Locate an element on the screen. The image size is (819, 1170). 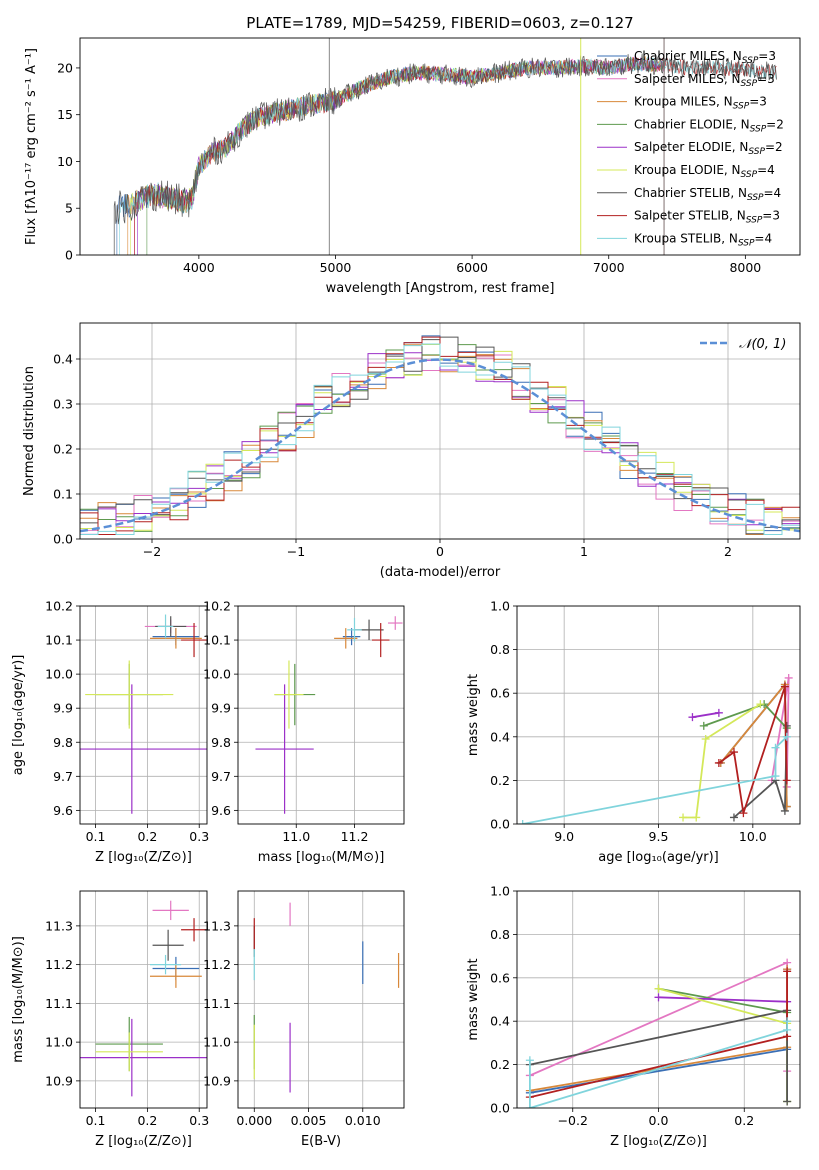
legend-label: 𝒩(0, 1) is located at coordinates (762, 344).